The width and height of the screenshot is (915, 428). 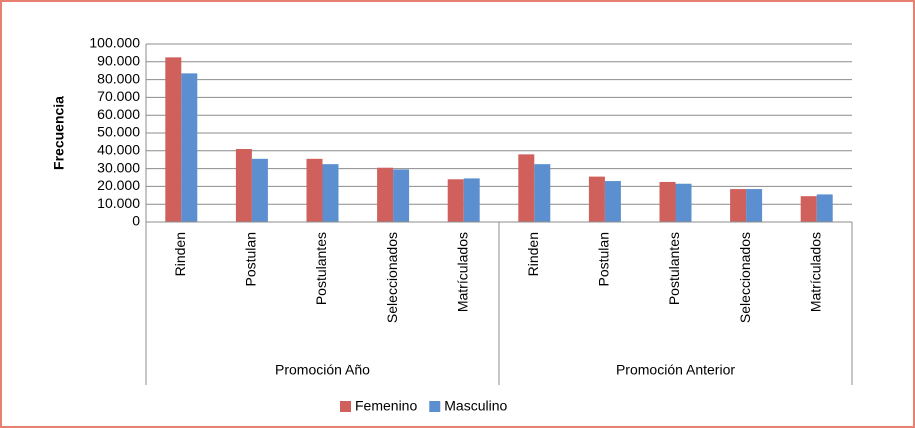 What do you see at coordinates (118, 167) in the screenshot?
I see `y-tick-label: 30.000` at bounding box center [118, 167].